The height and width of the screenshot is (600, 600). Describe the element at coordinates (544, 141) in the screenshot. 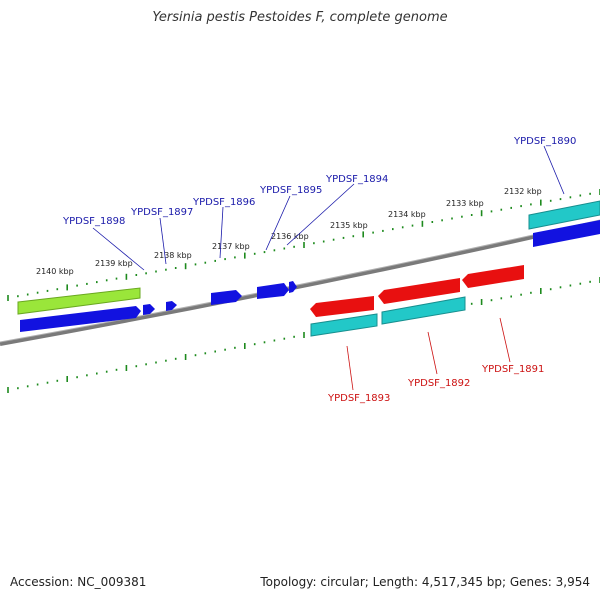

I see `gene-label-1890: YPDSF_1890` at that location.